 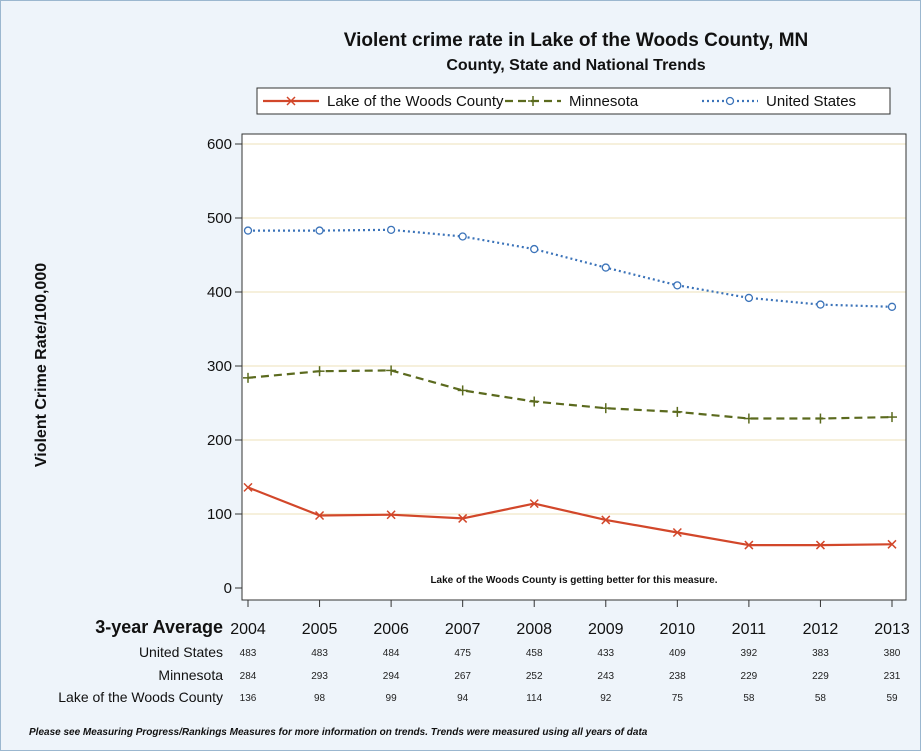 I want to click on y-tick-label: 0, so click(x=228, y=588).